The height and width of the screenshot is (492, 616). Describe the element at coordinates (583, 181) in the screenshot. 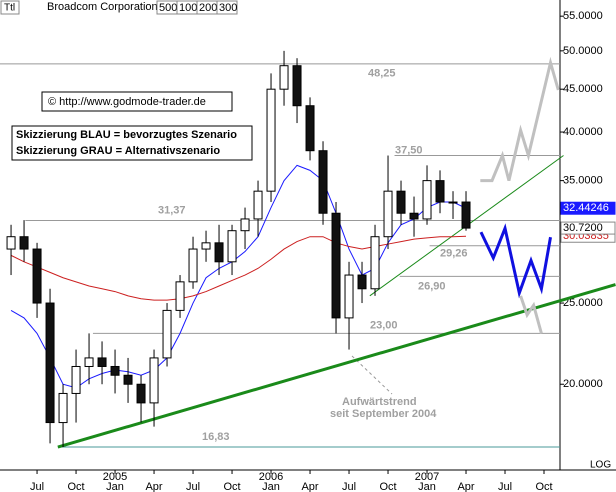

I see `y-tick-label: 35.0000` at that location.